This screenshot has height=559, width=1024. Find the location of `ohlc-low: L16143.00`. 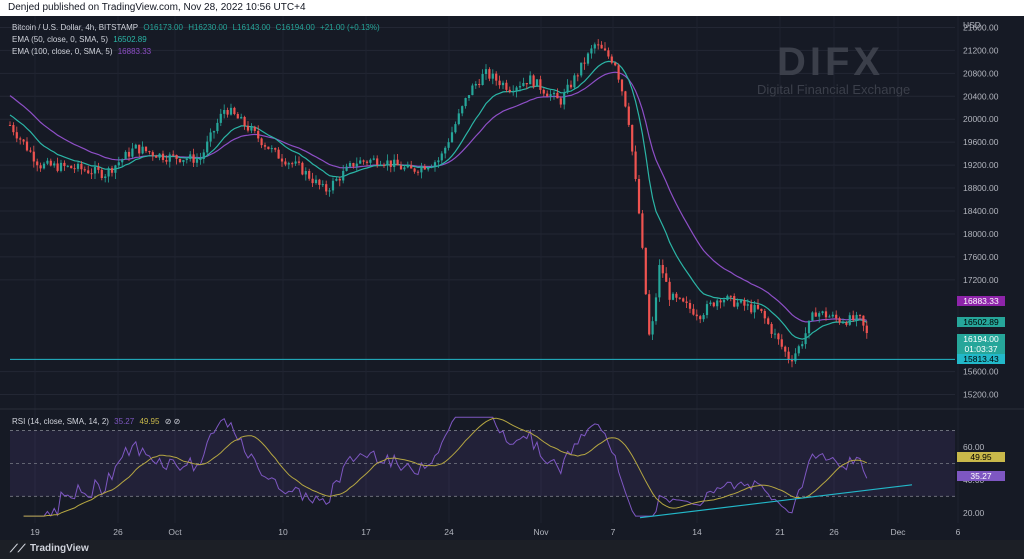

ohlc-low: L16143.00 is located at coordinates (251, 27).